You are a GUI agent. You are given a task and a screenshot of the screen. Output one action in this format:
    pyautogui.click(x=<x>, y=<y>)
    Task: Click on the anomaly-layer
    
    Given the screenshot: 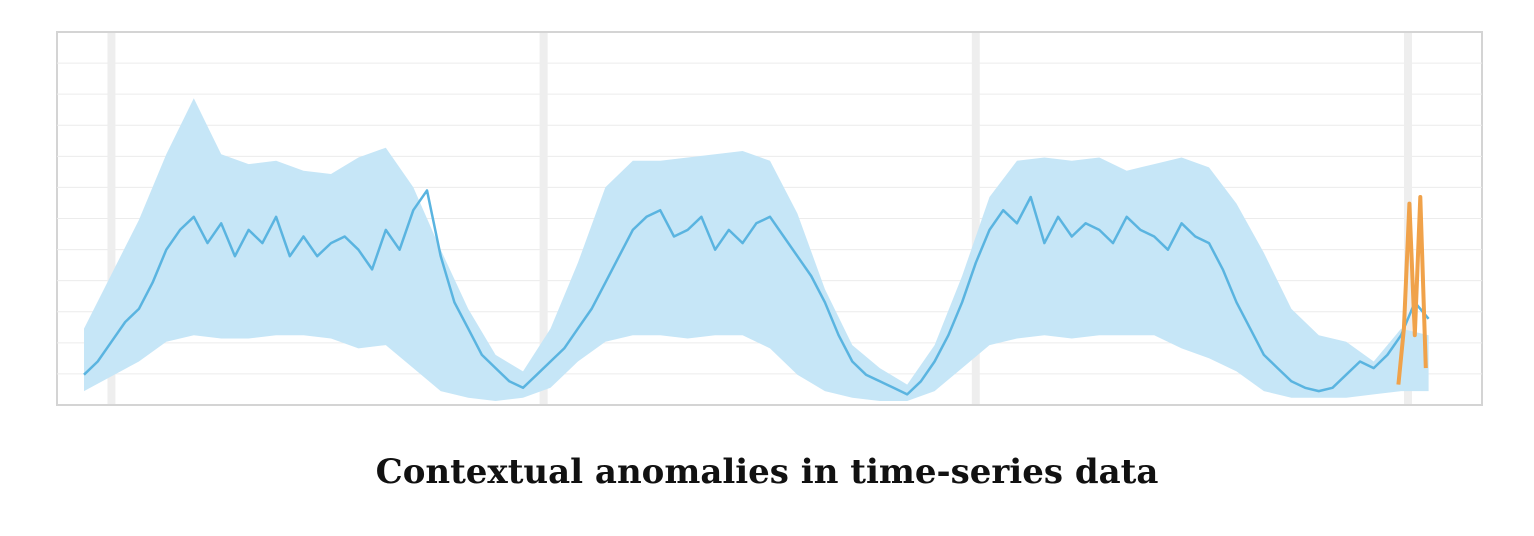 What is the action you would take?
    pyautogui.click(x=1412, y=290)
    